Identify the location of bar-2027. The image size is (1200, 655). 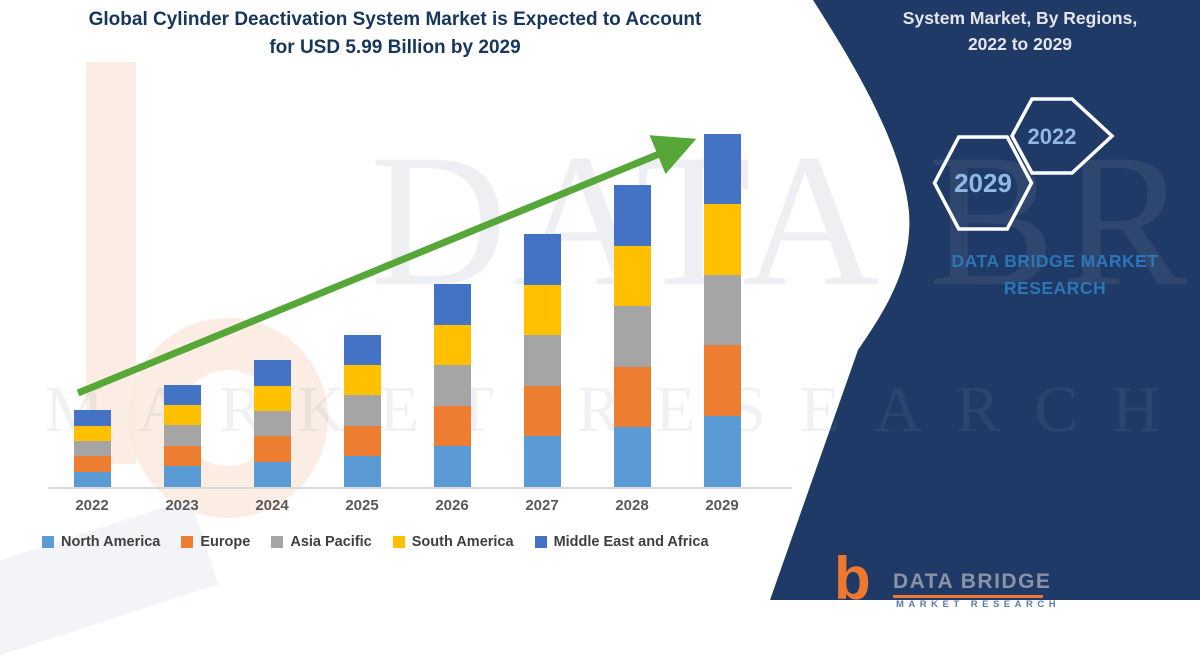
(542, 360).